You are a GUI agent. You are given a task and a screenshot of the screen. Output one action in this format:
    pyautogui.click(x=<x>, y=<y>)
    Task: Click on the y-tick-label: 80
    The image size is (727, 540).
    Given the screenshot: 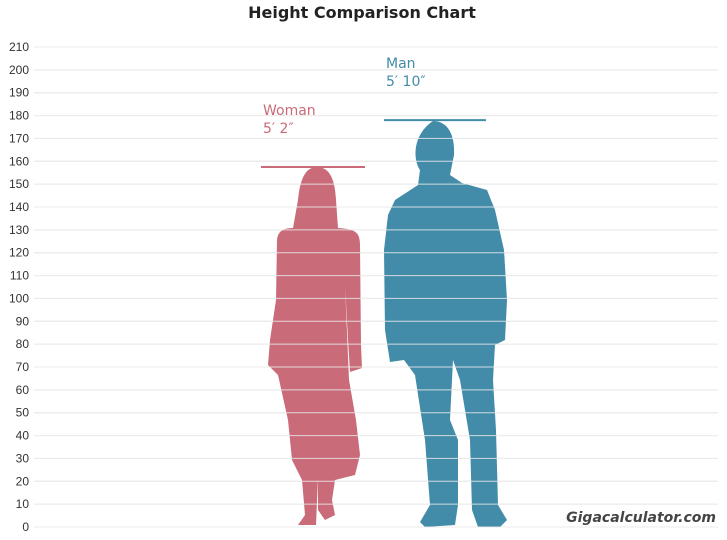 What is the action you would take?
    pyautogui.click(x=23, y=344)
    